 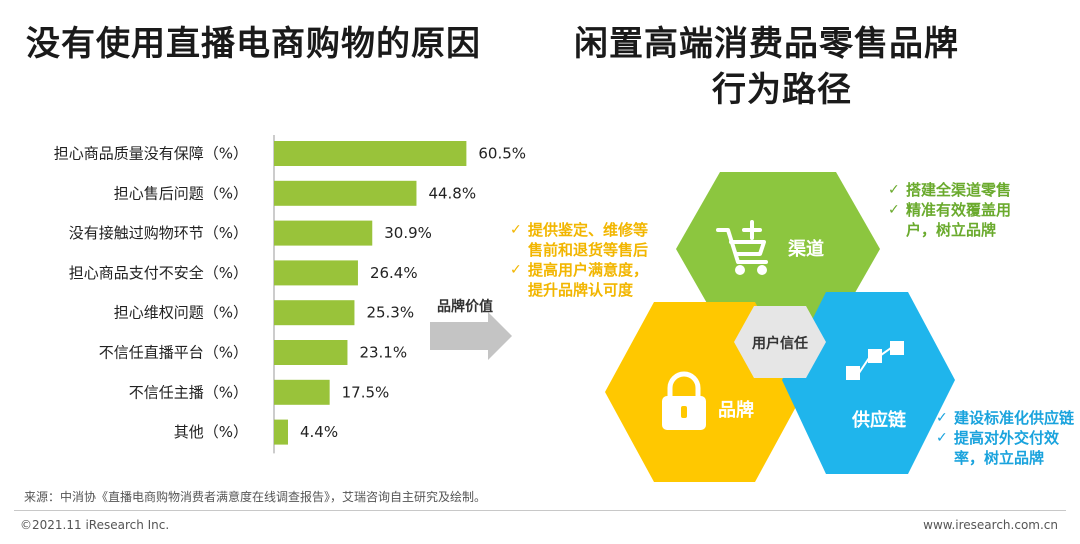 I want to click on center-hexagon, so click(x=780, y=342).